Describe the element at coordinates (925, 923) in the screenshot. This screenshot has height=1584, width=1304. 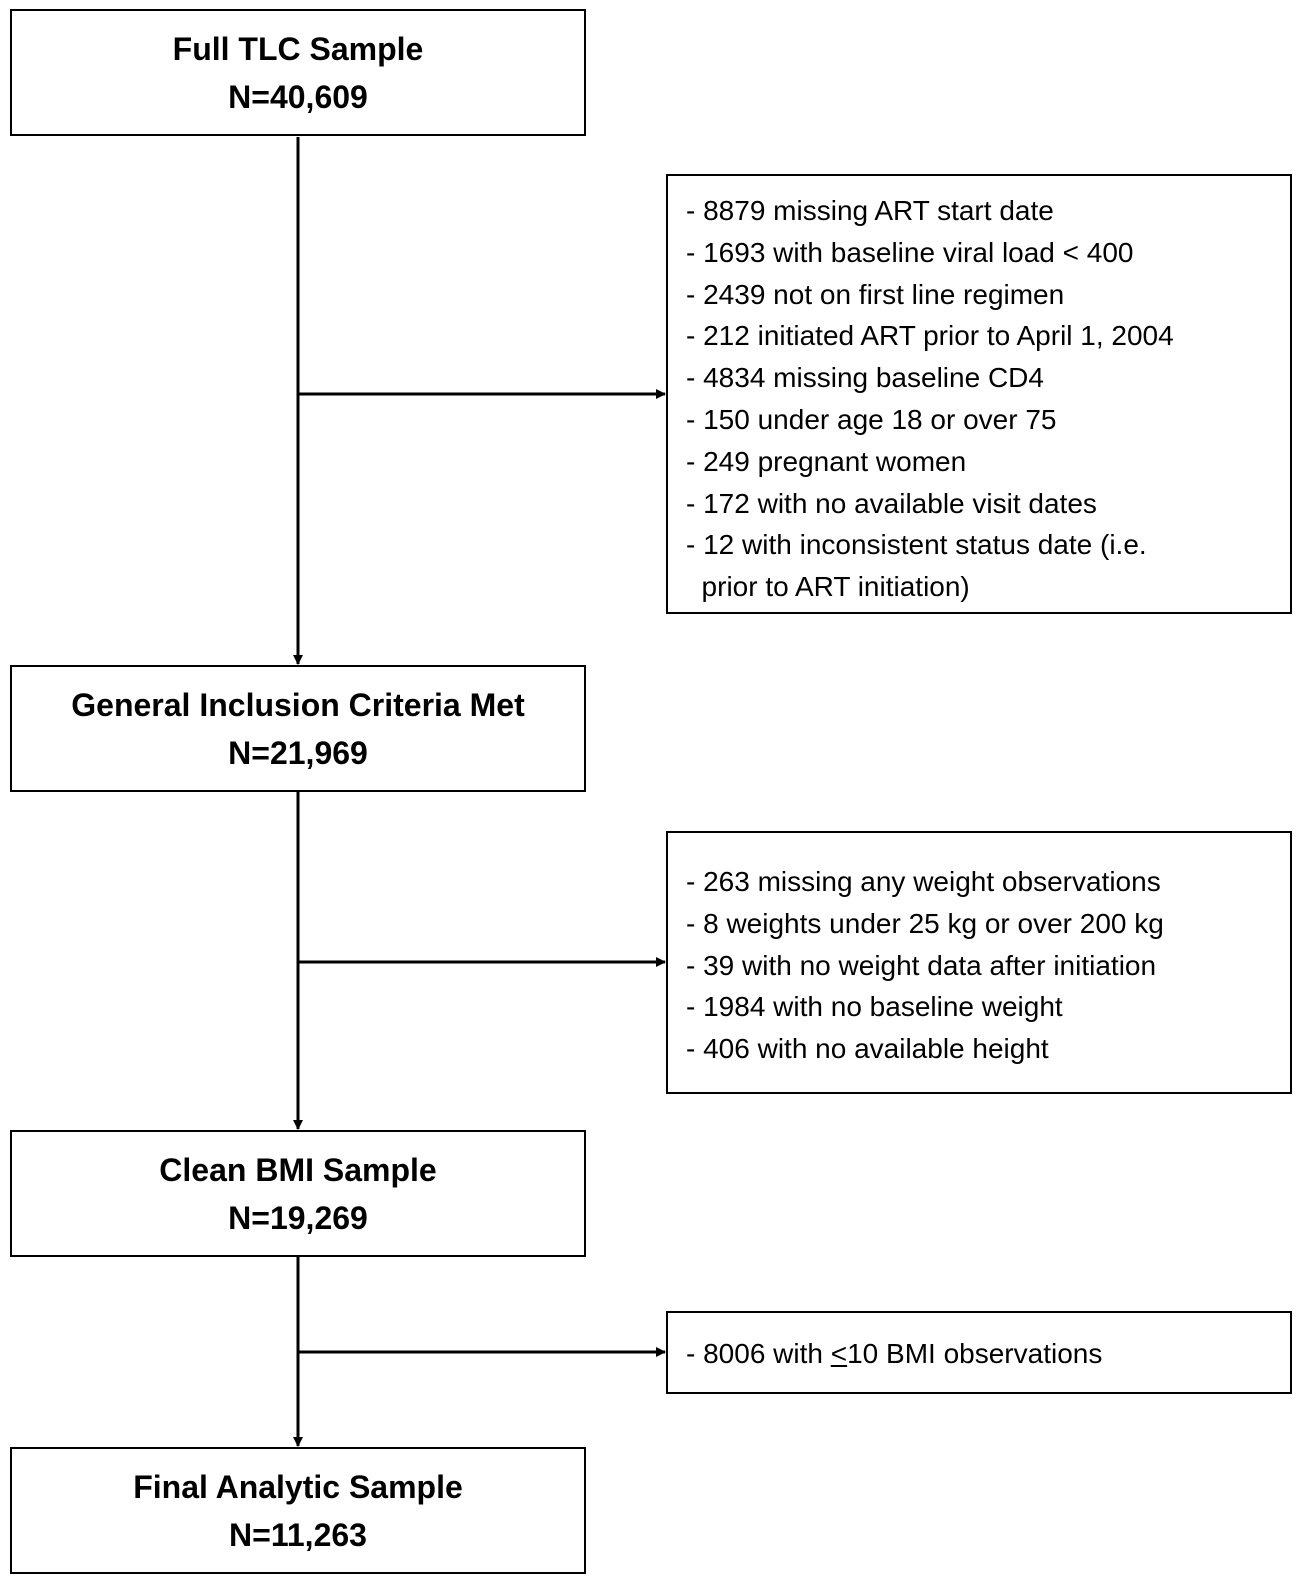
I see `exclusion-item: - 8 weights under 25 kg or over 200 kg` at that location.